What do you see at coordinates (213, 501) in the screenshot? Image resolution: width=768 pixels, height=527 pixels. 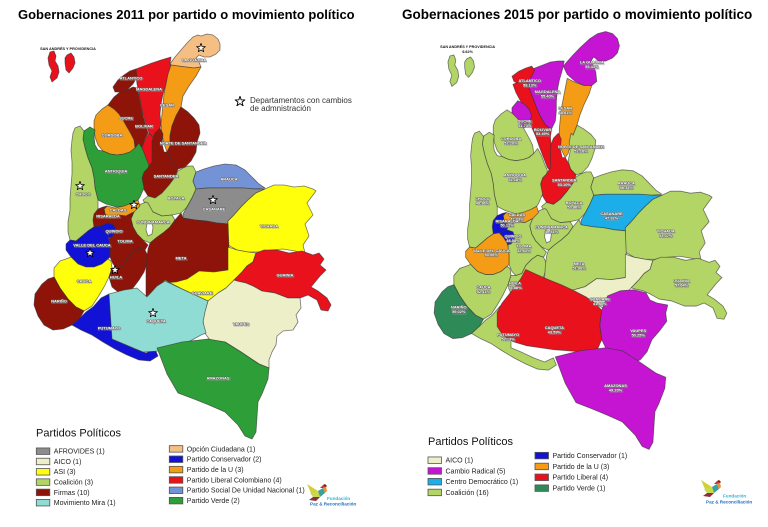 I see `svg-text: Partido Verde (2)` at bounding box center [213, 501].